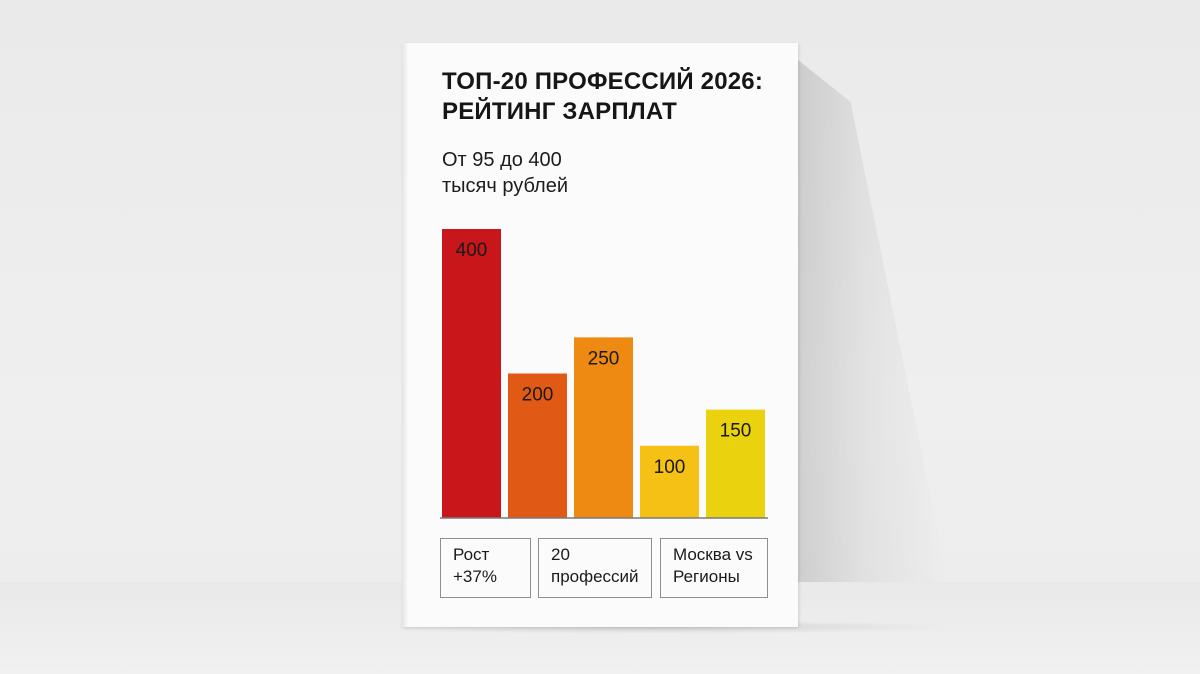 Image resolution: width=1200 pixels, height=674 pixels. I want to click on cover-title: ТОП-20 ПРОФЕССИЙ 2026: РЕЙТИНГ ЗАРПЛАТ, so click(612, 97).